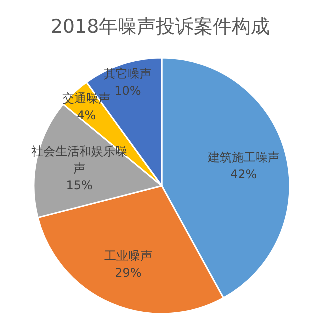  Describe the element at coordinates (244, 174) in the screenshot. I see `data-label: 42%` at that location.